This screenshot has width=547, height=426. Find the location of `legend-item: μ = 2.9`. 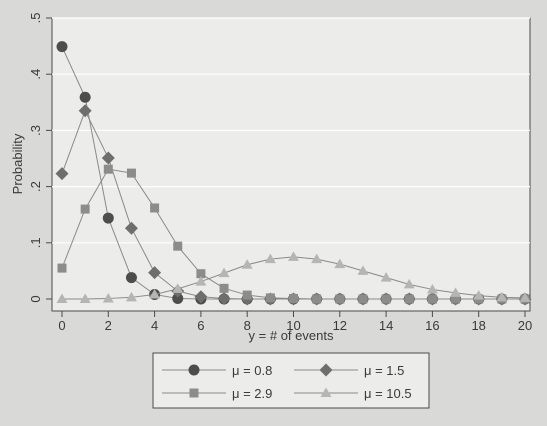

legend-item: μ = 2.9 is located at coordinates (217, 393).